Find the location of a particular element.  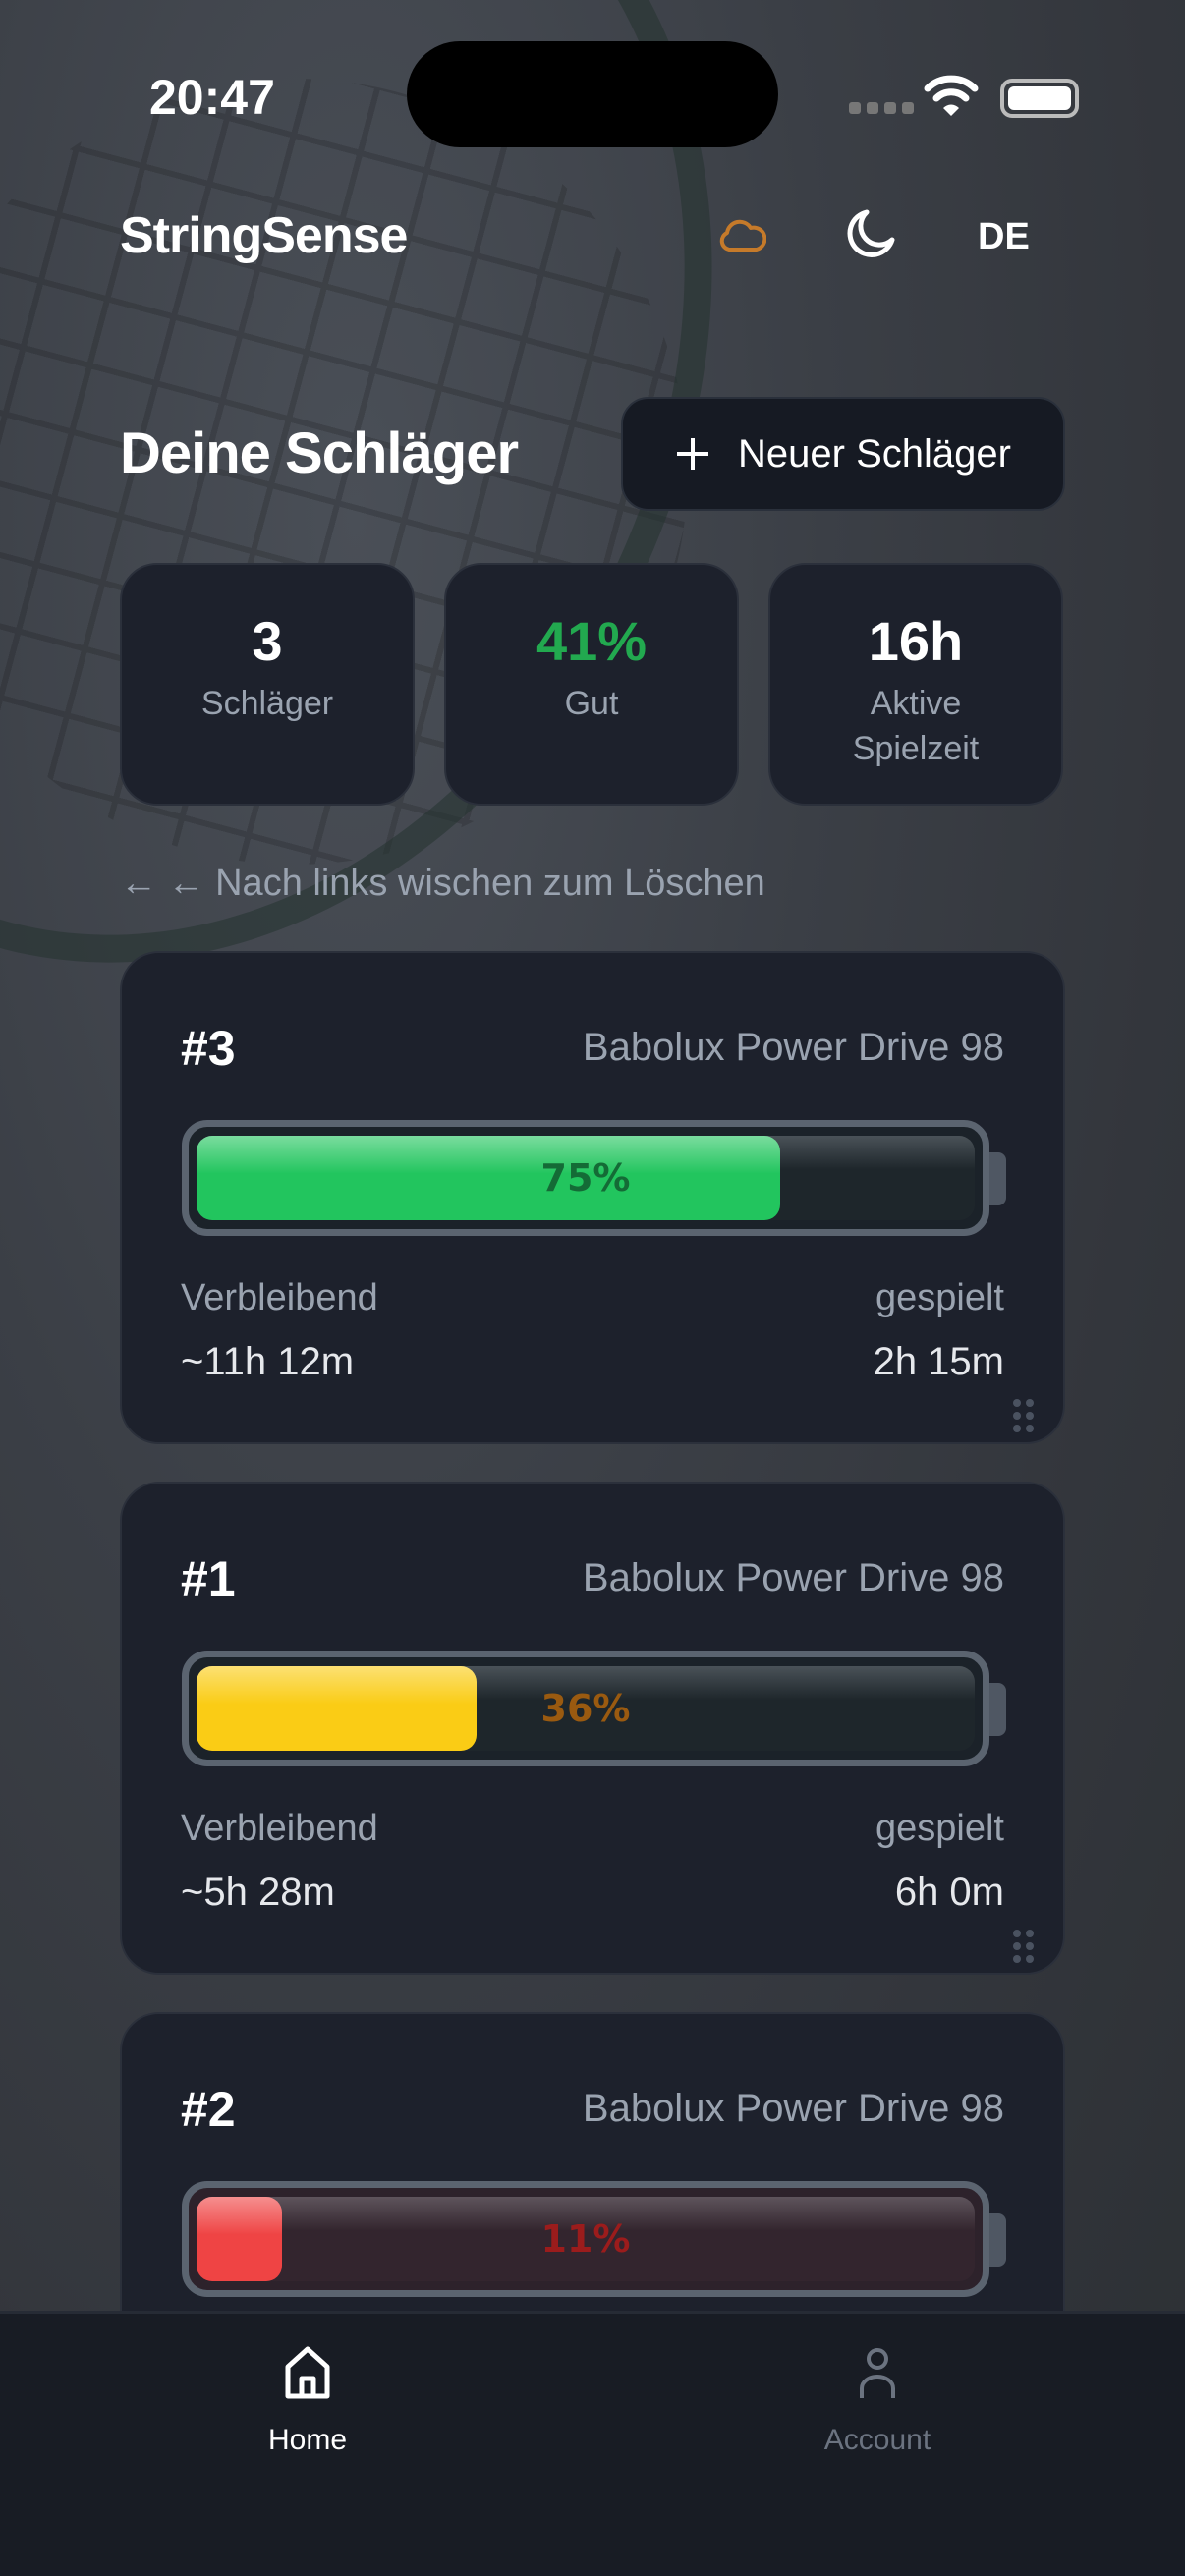

tab-account: Account is located at coordinates (878, 2400).